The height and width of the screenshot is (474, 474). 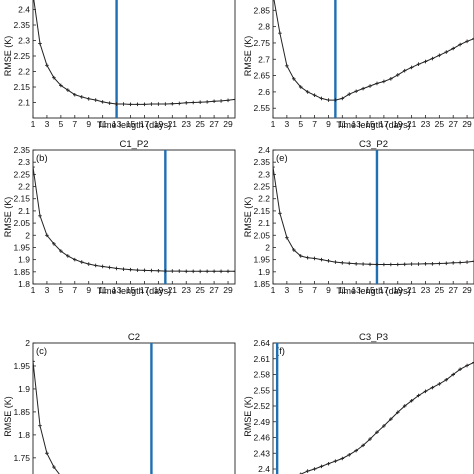 What do you see at coordinates (21, 412) in the screenshot?
I see `y-tick-label: 1.85` at bounding box center [21, 412].